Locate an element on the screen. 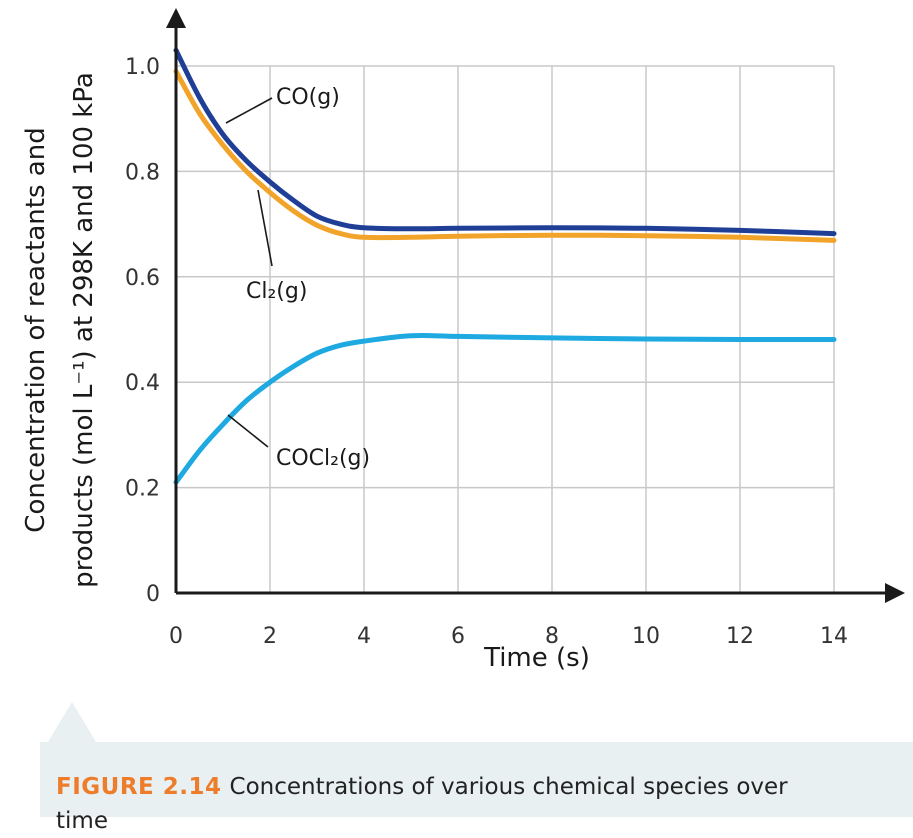 The image size is (913, 838). cl2-label: Cl₂(g) is located at coordinates (276, 291).